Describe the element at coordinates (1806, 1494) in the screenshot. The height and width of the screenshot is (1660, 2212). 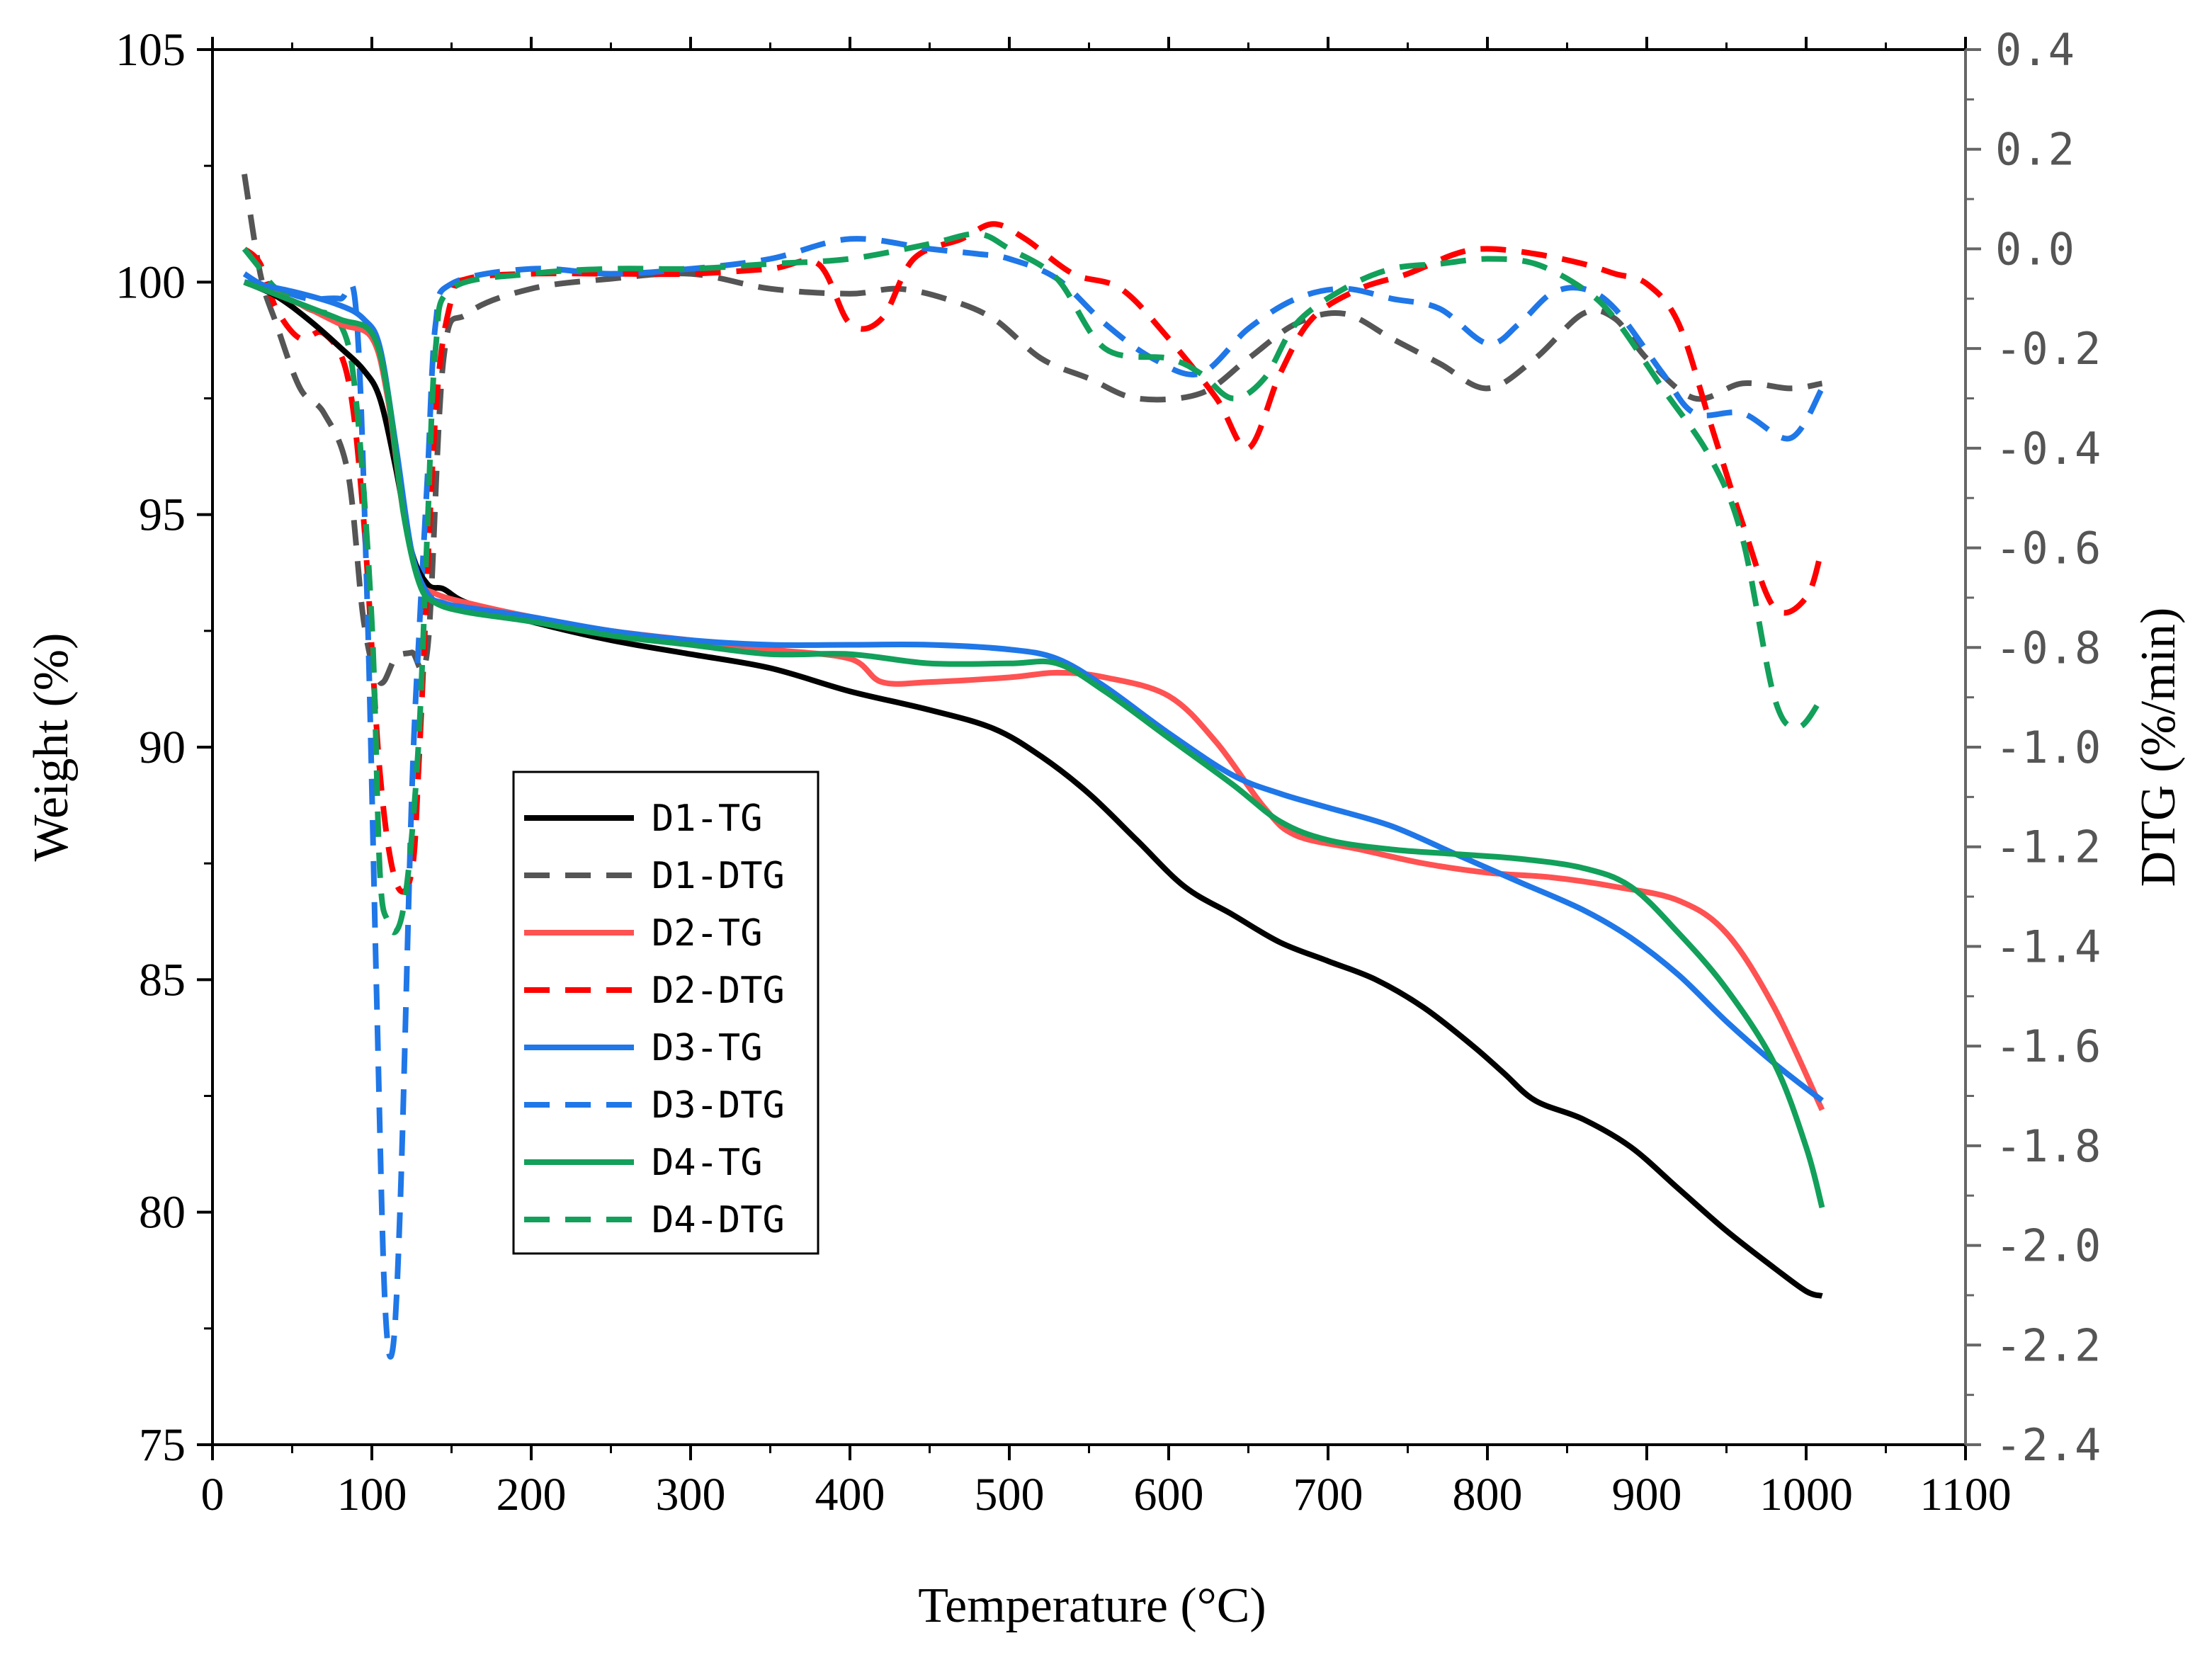
I see `x-tick-label: 1000` at that location.